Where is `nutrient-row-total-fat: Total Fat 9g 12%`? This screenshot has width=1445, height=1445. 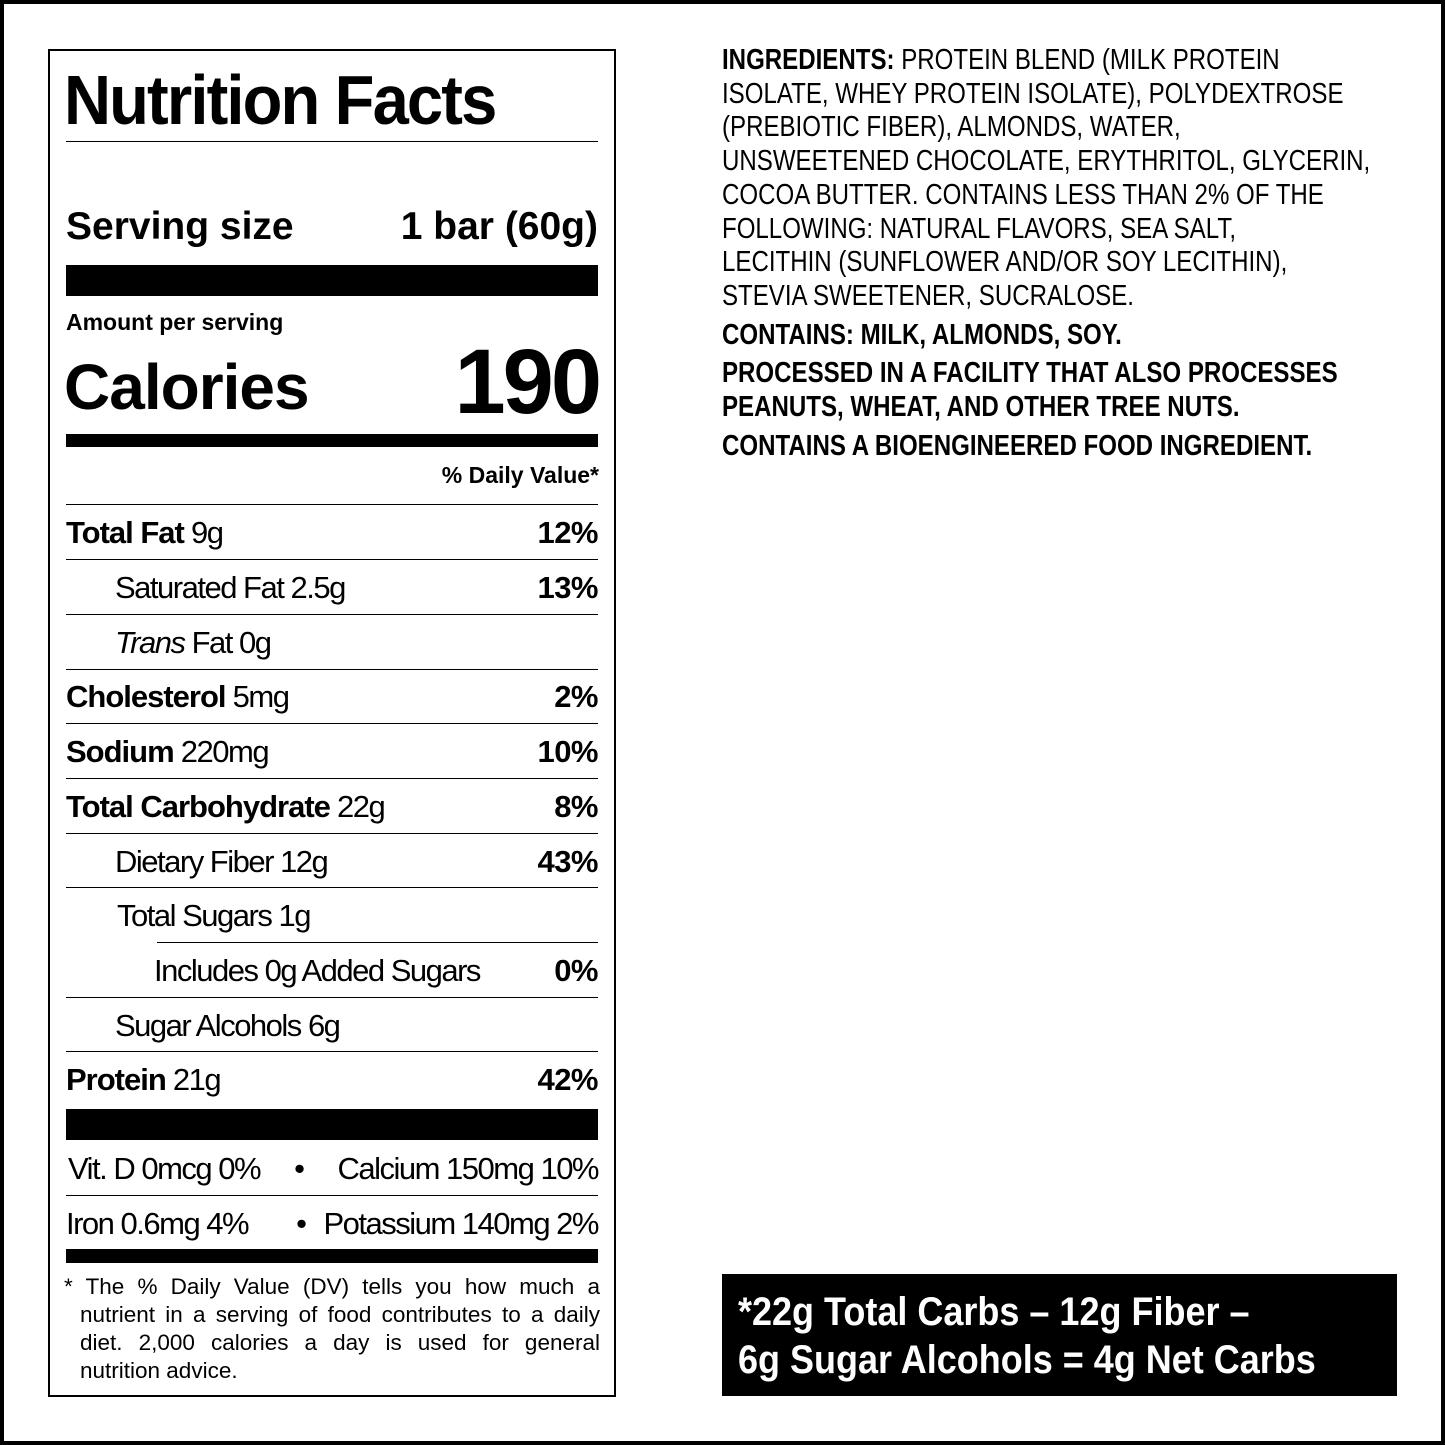
nutrient-row-total-fat: Total Fat 9g 12% is located at coordinates (332, 533).